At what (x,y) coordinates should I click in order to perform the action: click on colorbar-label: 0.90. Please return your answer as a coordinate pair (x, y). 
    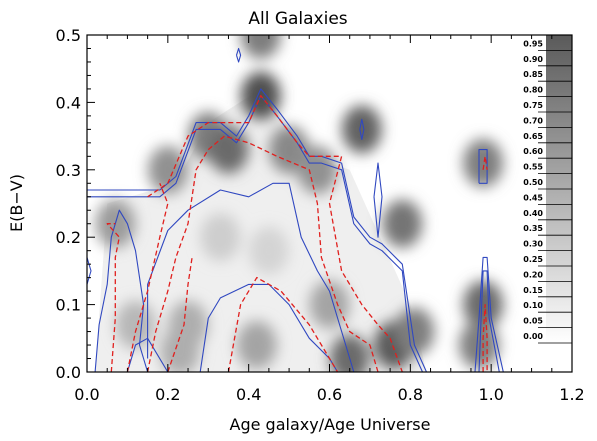
    Looking at the image, I should click on (533, 59).